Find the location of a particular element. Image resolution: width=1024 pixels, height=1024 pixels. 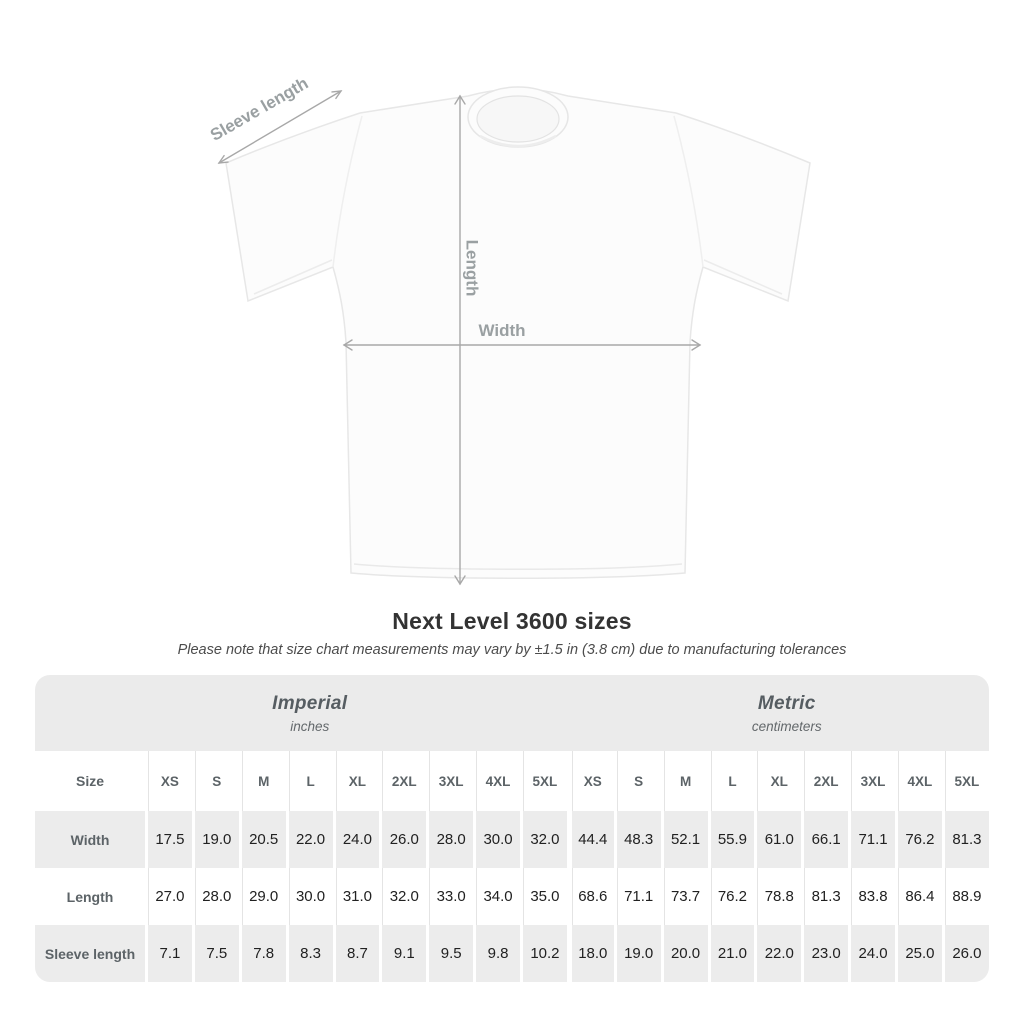

collar is located at coordinates (518, 117).